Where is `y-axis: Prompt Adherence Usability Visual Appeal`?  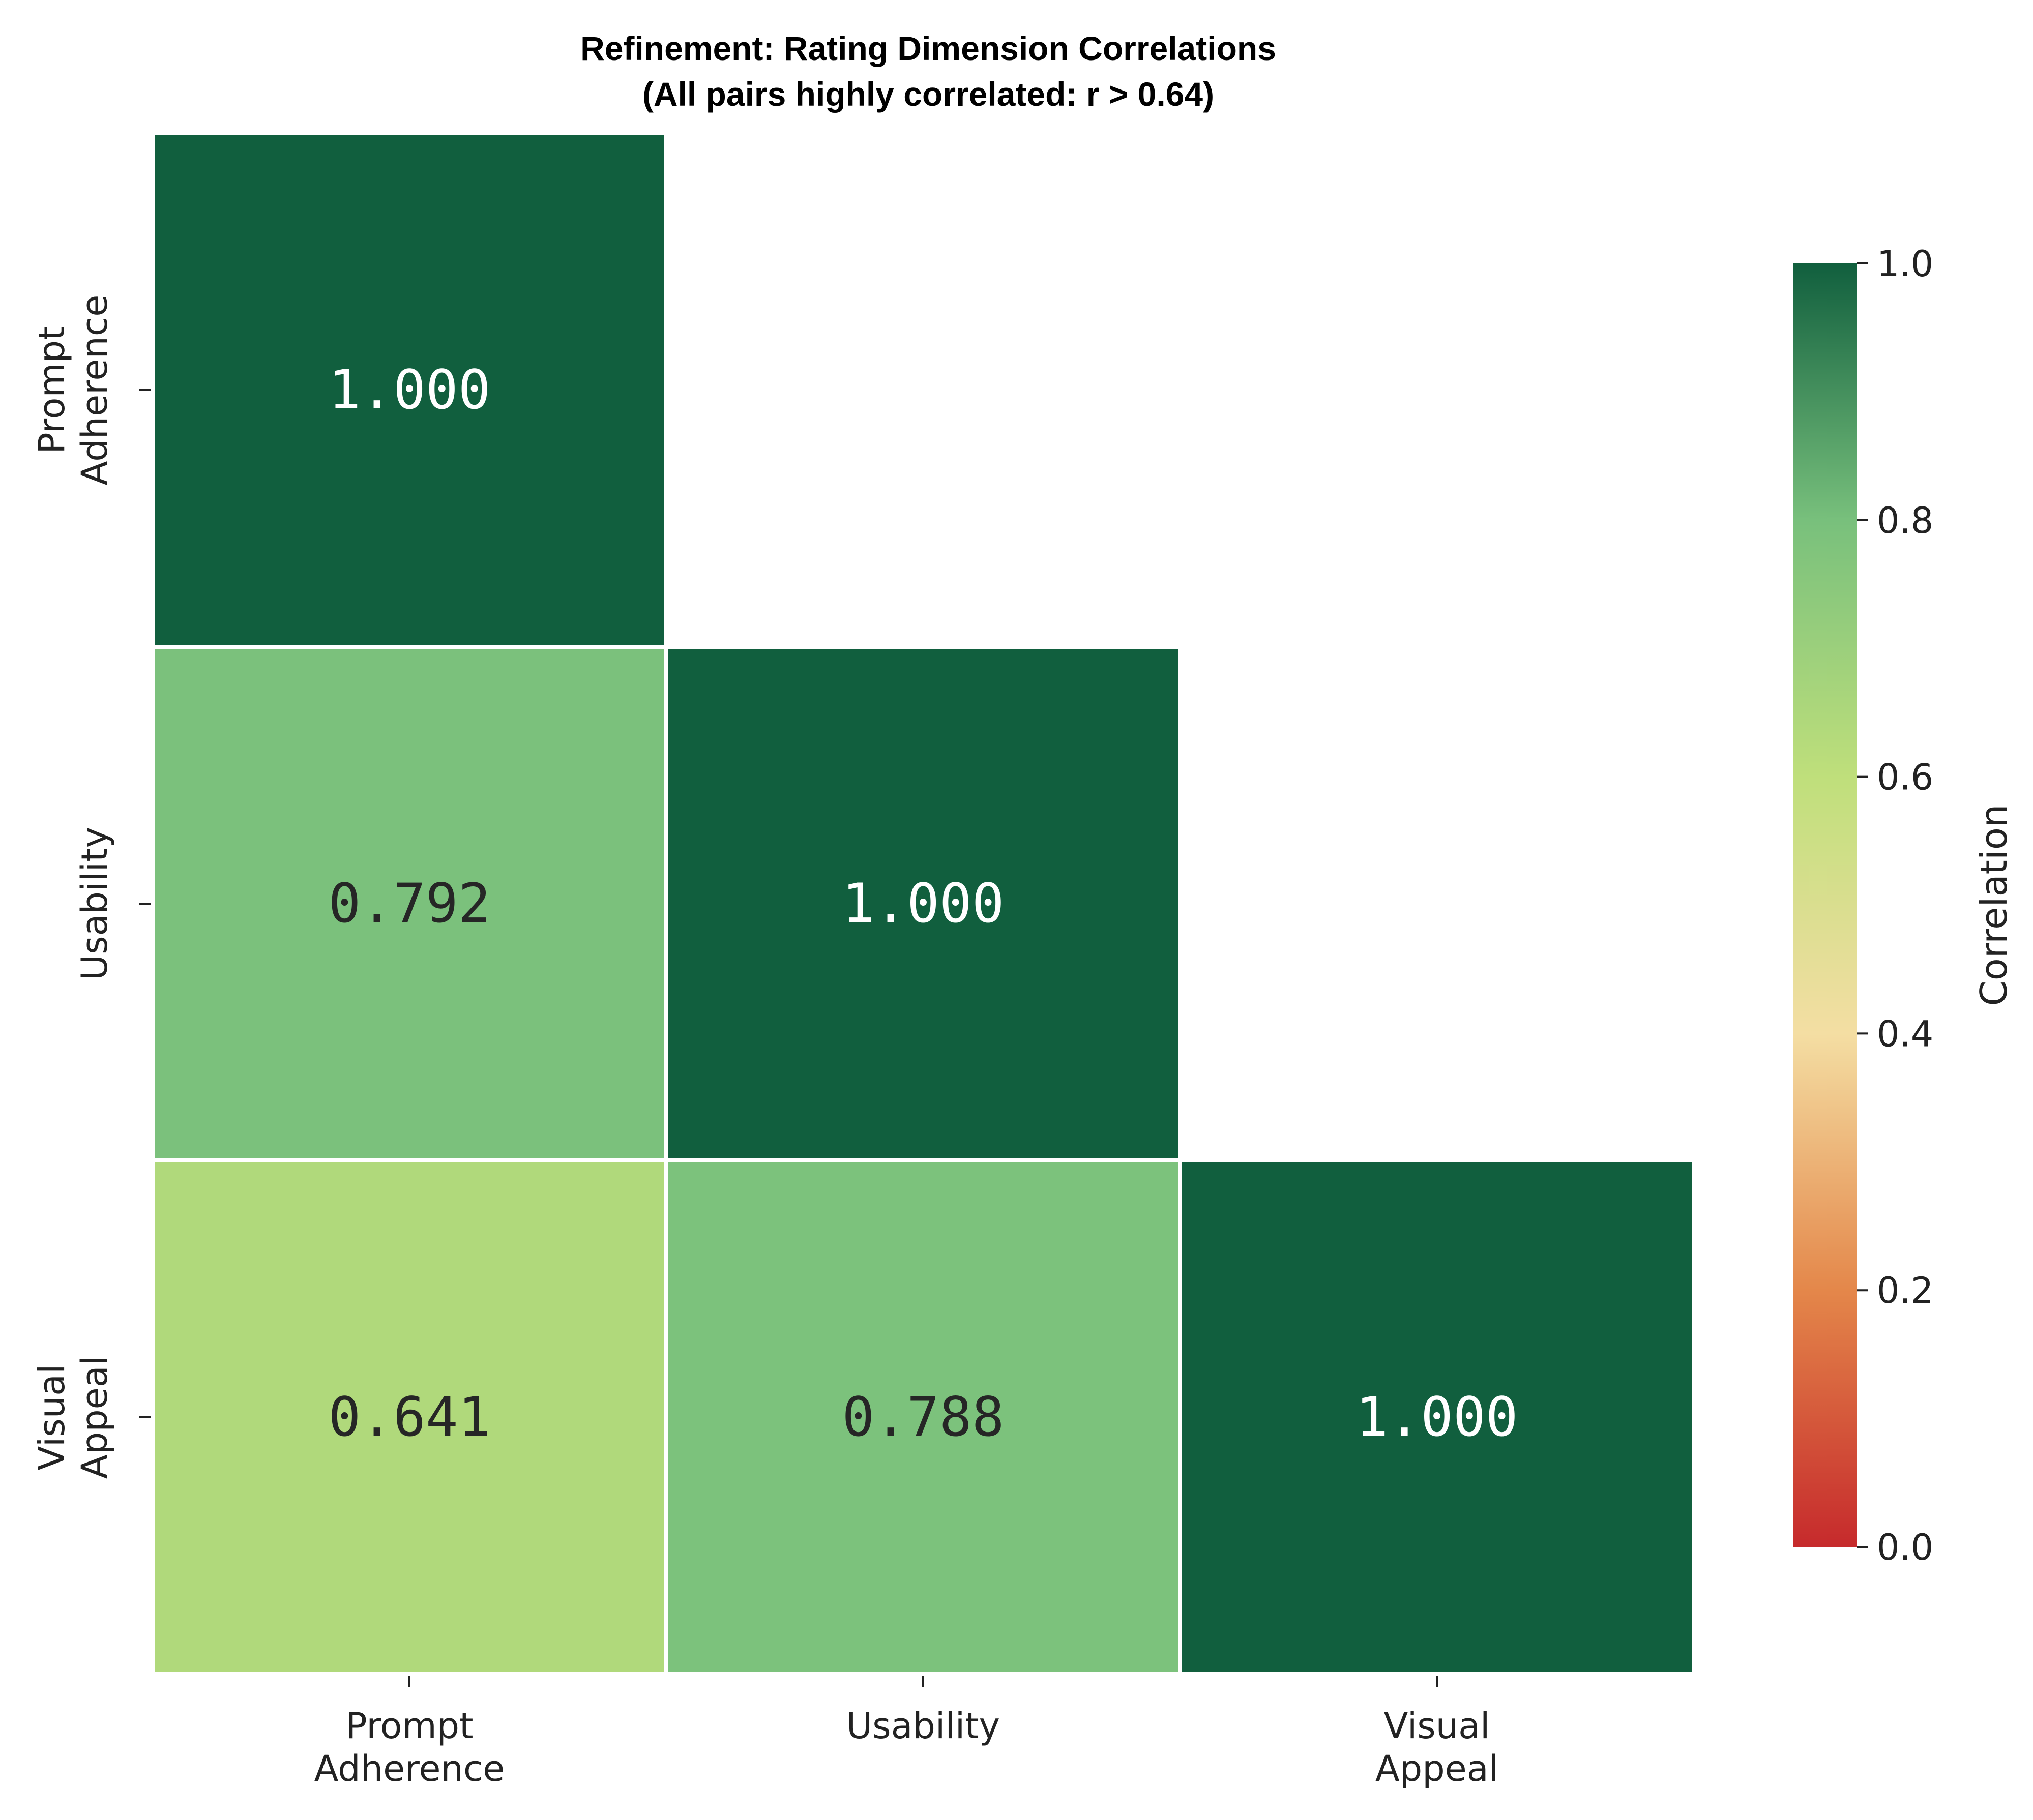 y-axis: Prompt Adherence Usability Visual Appeal is located at coordinates (91, 887).